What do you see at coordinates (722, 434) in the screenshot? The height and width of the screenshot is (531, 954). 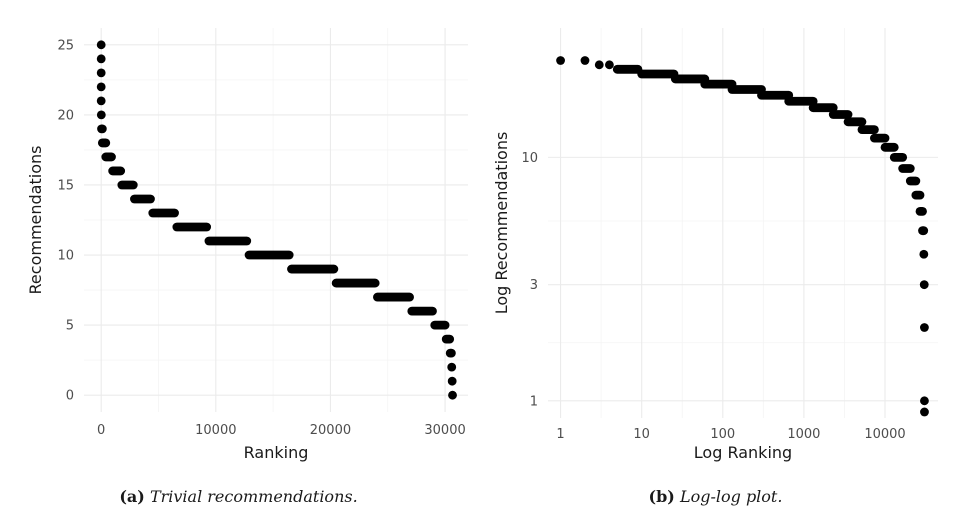 I see `x-tick-label: 100` at bounding box center [722, 434].